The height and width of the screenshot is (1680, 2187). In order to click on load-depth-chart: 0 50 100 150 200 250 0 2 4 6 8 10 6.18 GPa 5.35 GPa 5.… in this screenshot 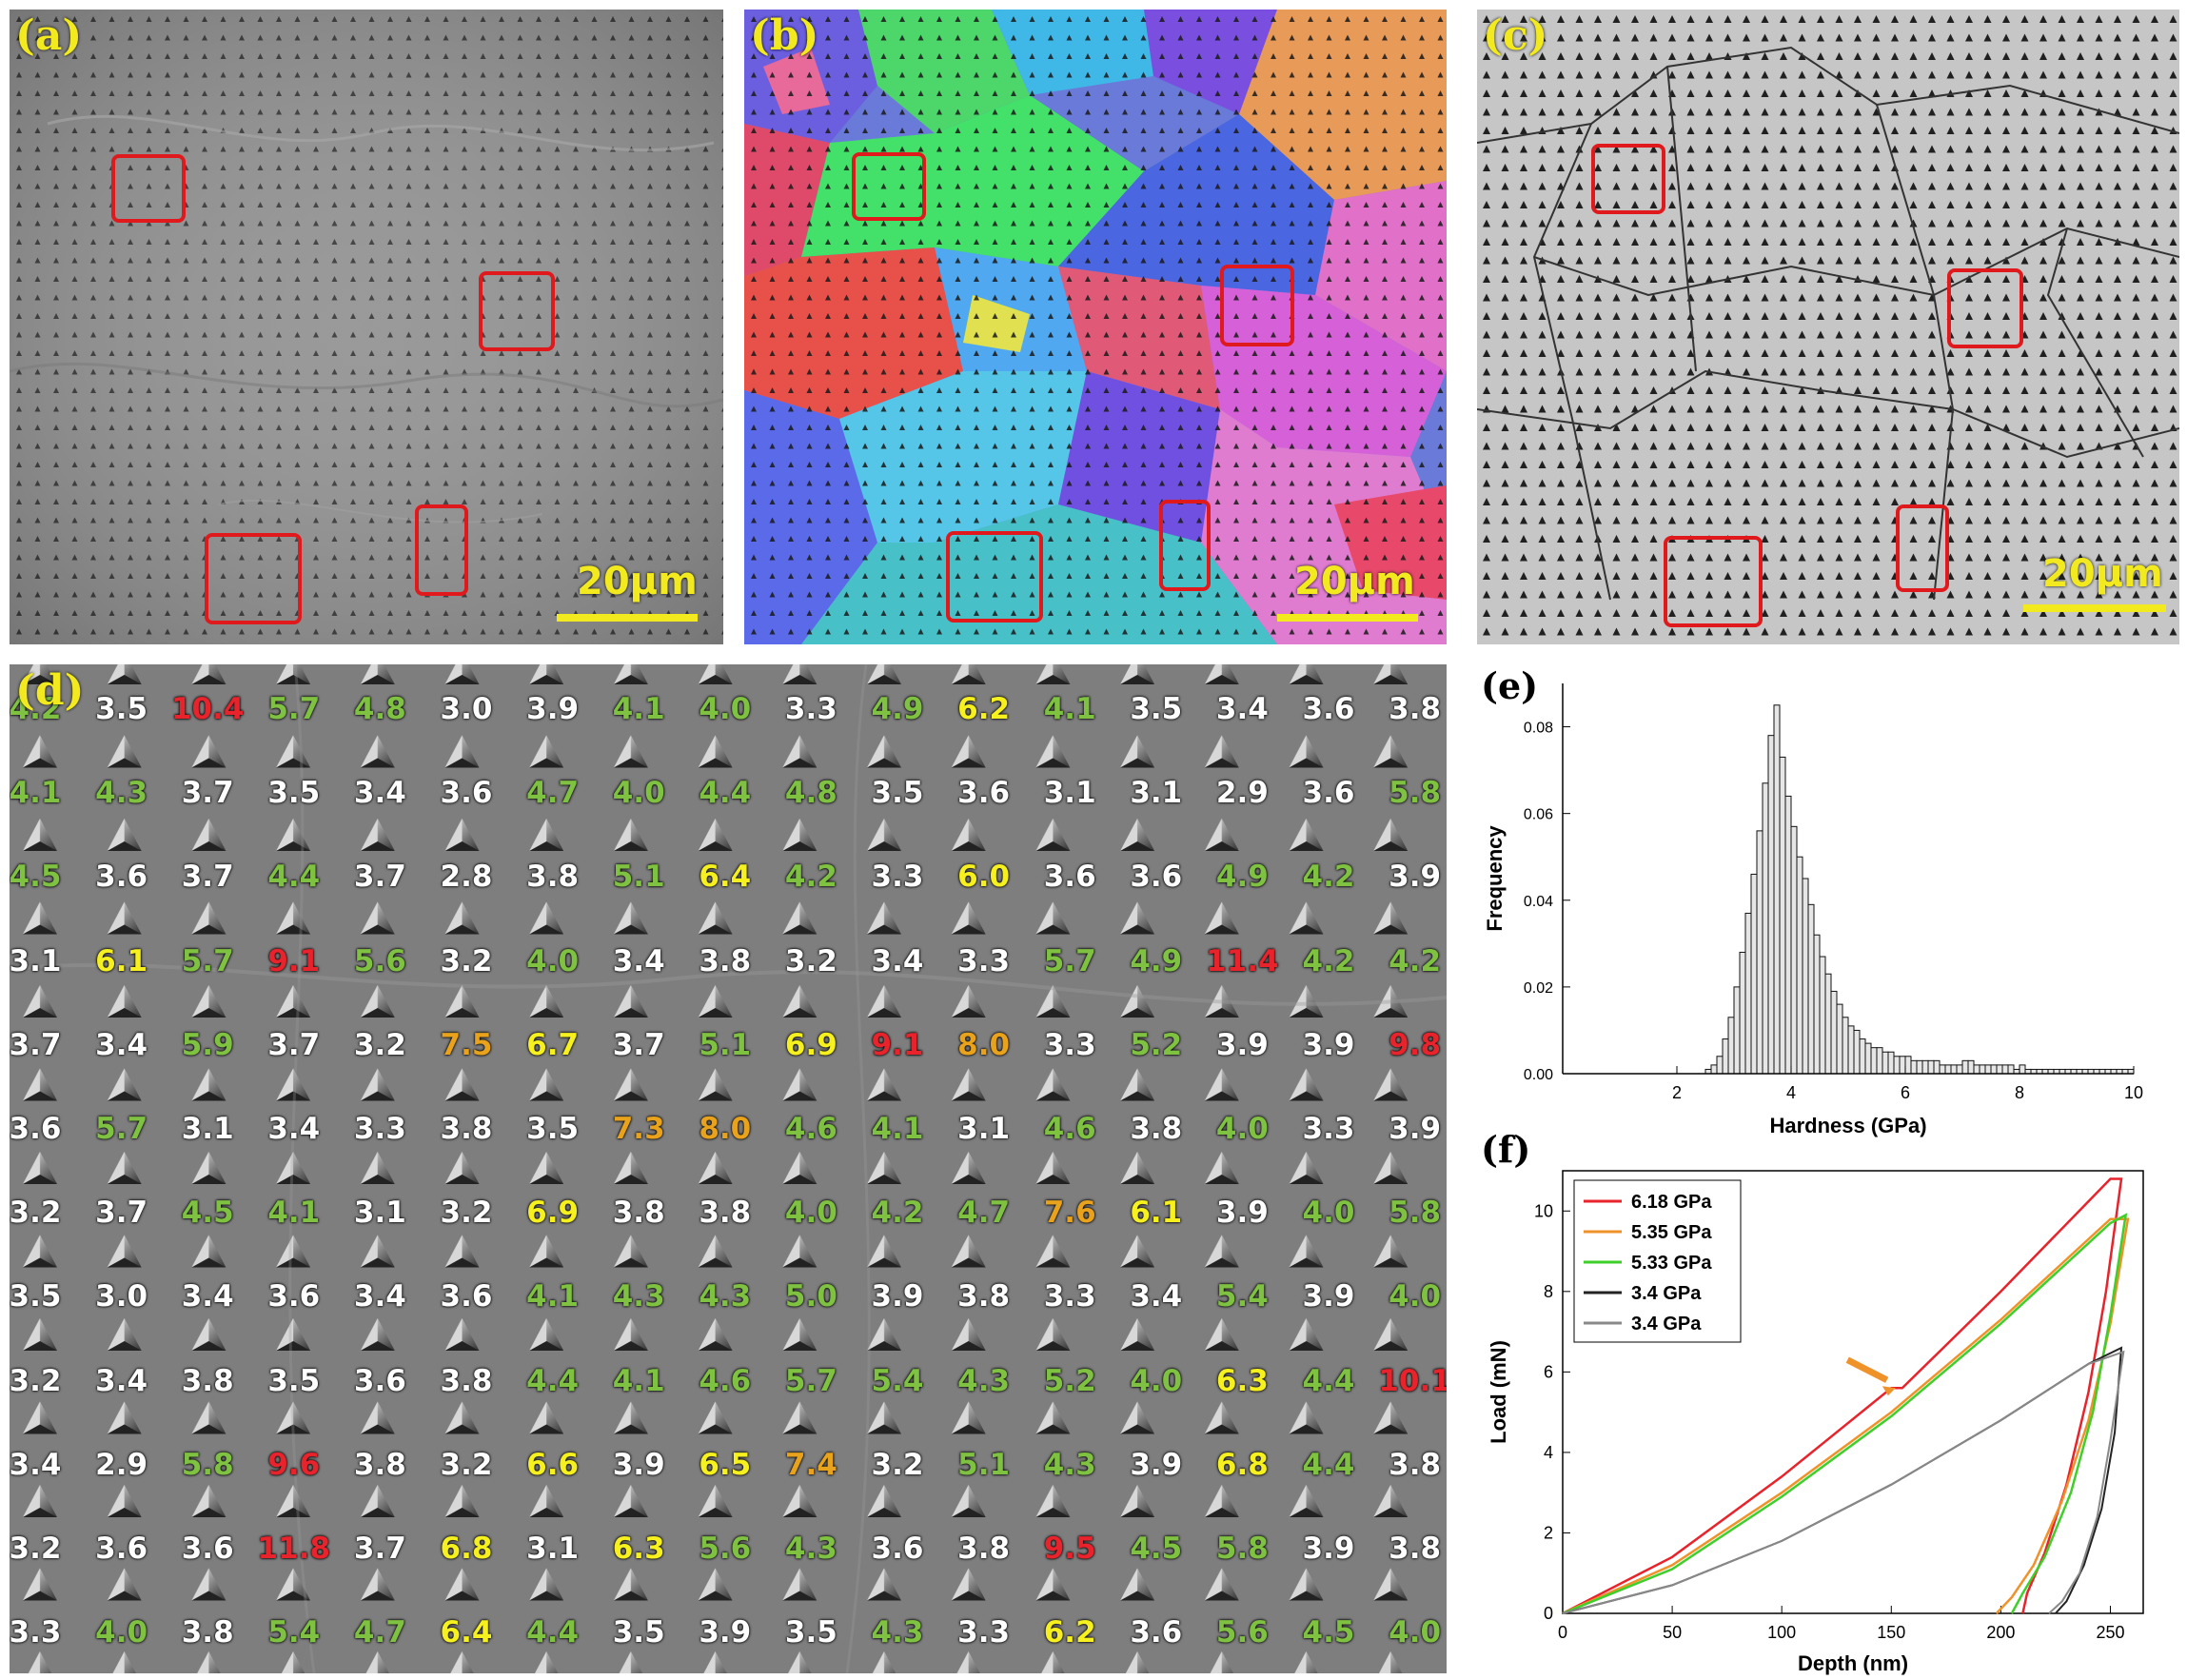, I will do `click(1815, 1422)`.